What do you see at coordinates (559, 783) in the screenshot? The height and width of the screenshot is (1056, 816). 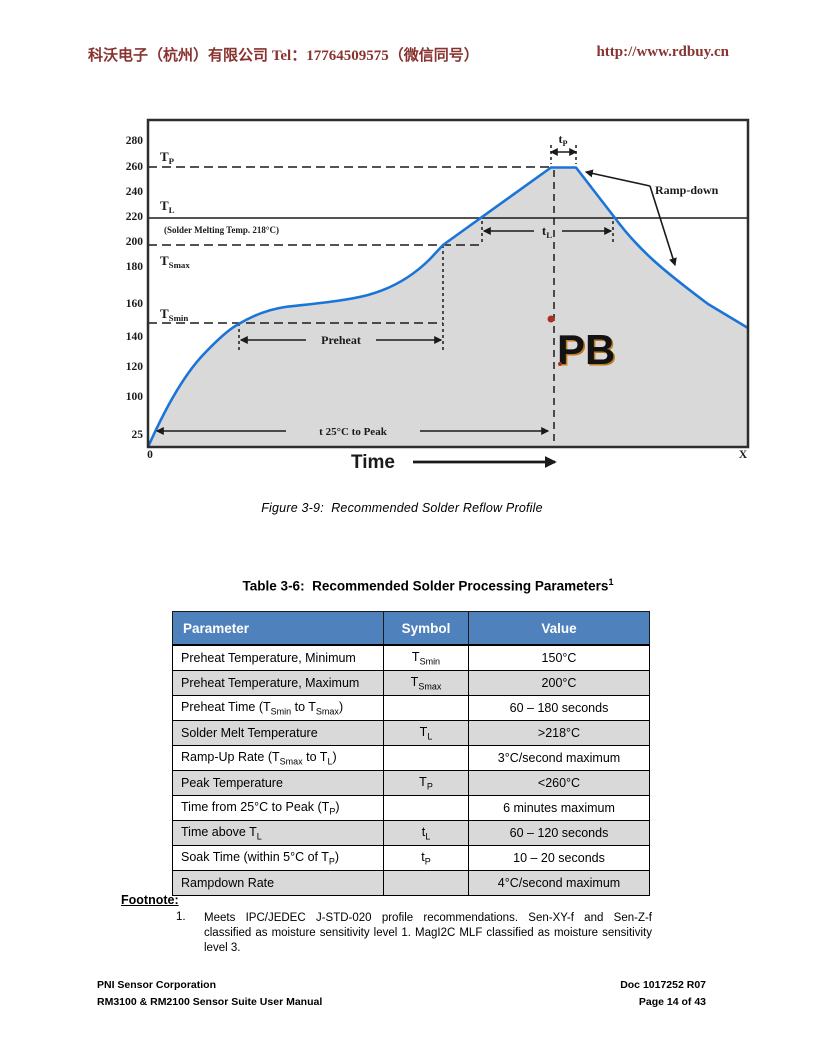 I see `value-cell: <260°C` at bounding box center [559, 783].